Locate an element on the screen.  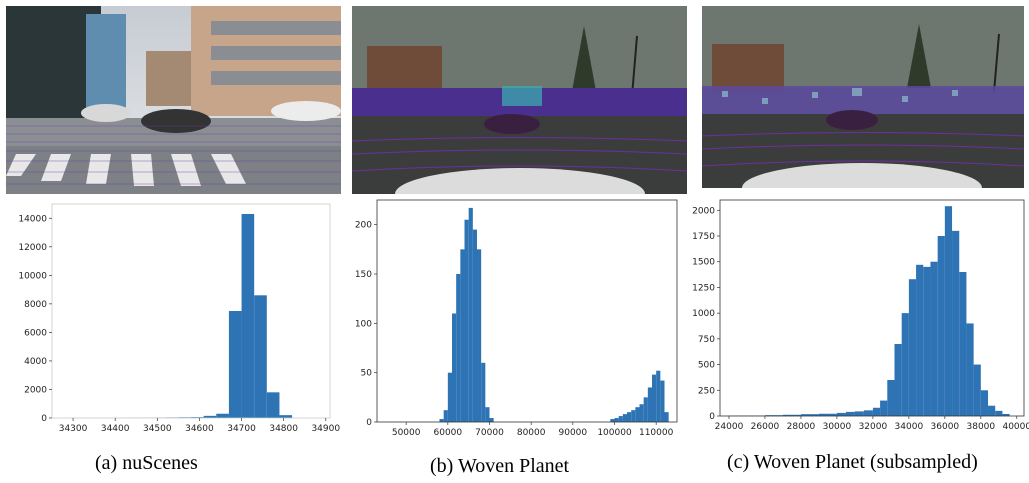
histogram-a-xtick-label-6: 34900 is located at coordinates (325, 429).